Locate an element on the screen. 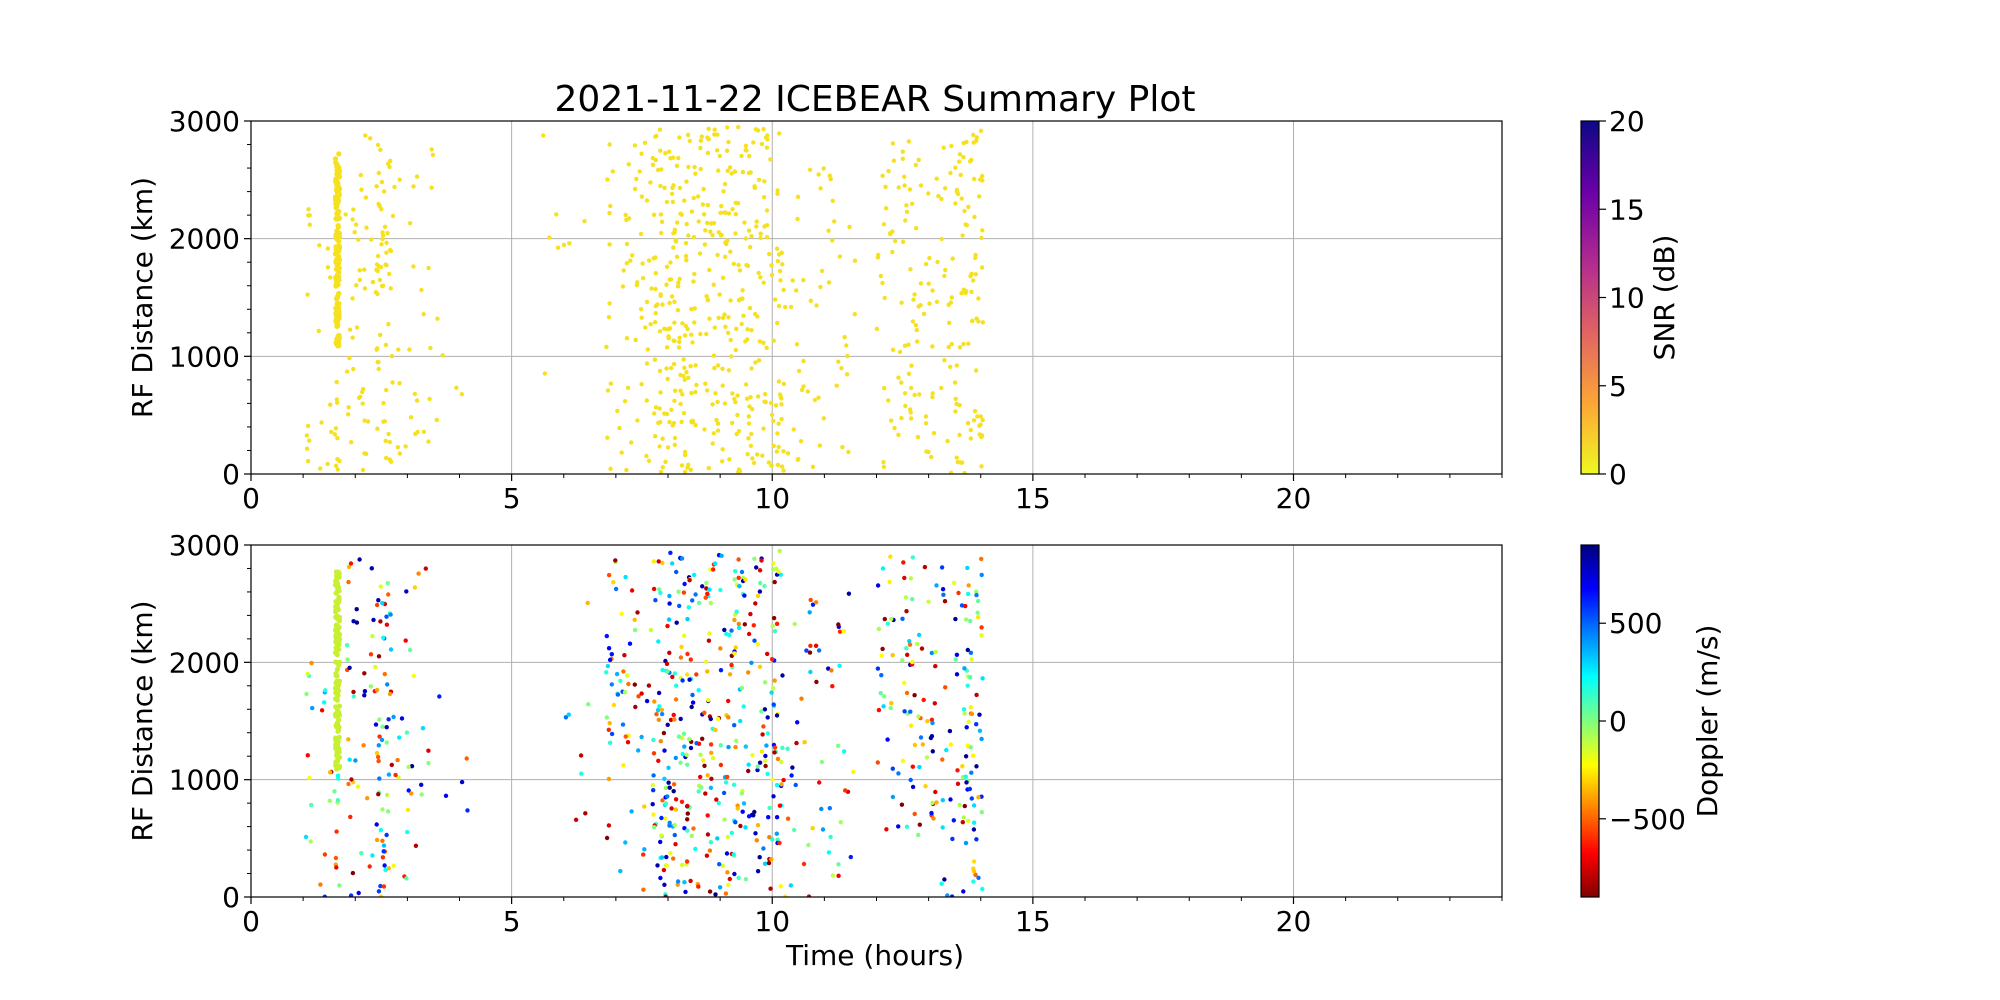 This screenshot has width=2000, height=1000. y-axis-label: RF Distance (km) is located at coordinates (142, 297).